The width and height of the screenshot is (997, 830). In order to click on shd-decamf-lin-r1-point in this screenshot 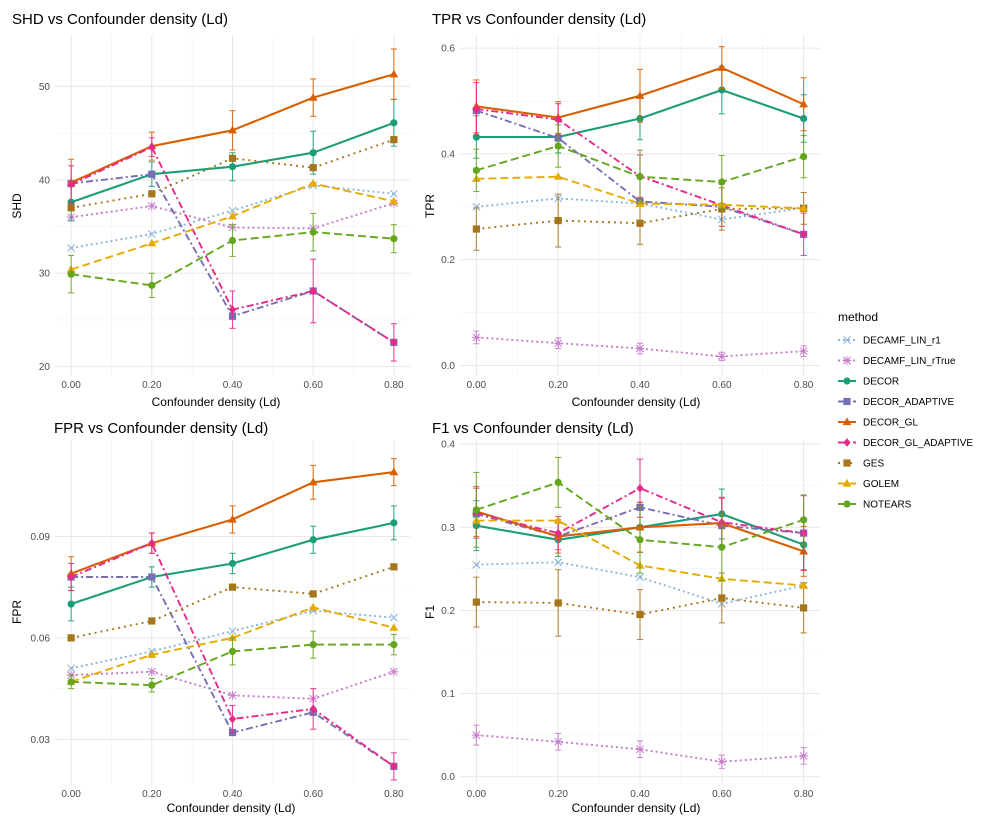, I will do `click(151, 234)`.